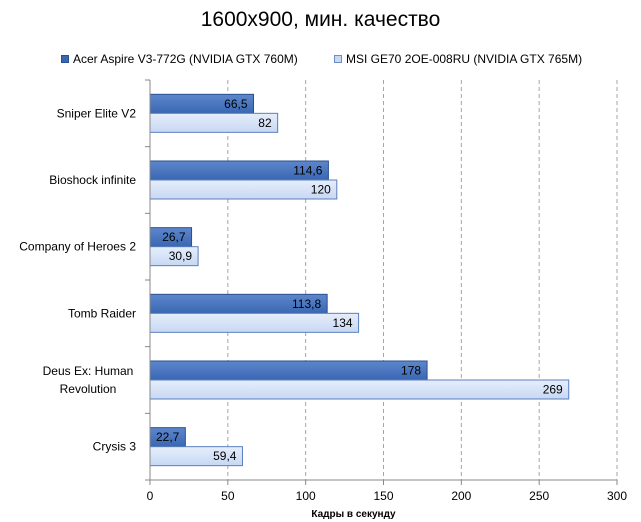 This screenshot has width=641, height=522. Describe the element at coordinates (464, 59) in the screenshot. I see `legend-label-series-2: MSI GE70 2OE-008RU (NVIDIA GTX 765M)` at that location.